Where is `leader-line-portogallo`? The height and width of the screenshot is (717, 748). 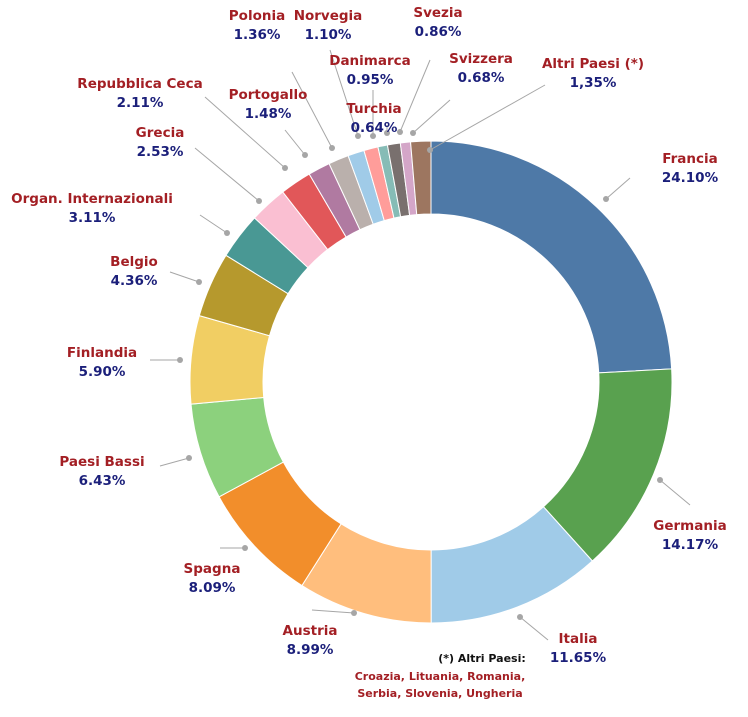
leader-line-portogallo is located at coordinates (295, 142).